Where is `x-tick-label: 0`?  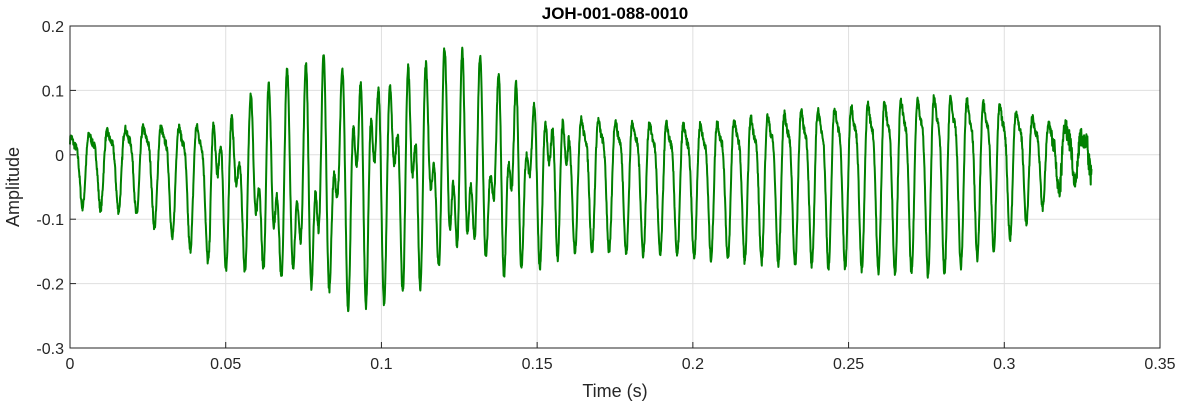
x-tick-label: 0 is located at coordinates (70, 364).